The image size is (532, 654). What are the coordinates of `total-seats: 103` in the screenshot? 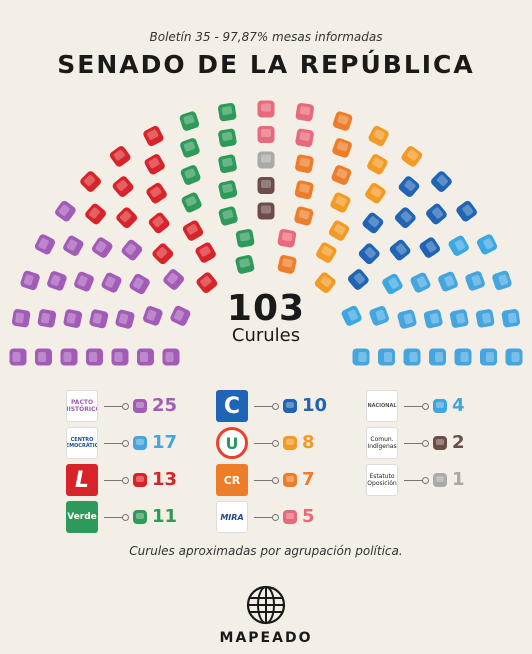 It's located at (266, 308).